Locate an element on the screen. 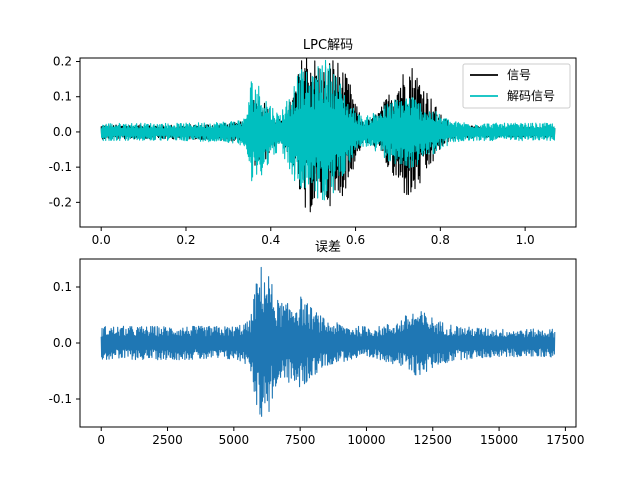 Image resolution: width=640 pixels, height=480 pixels. y-tick-label: -0.2 is located at coordinates (60, 202).